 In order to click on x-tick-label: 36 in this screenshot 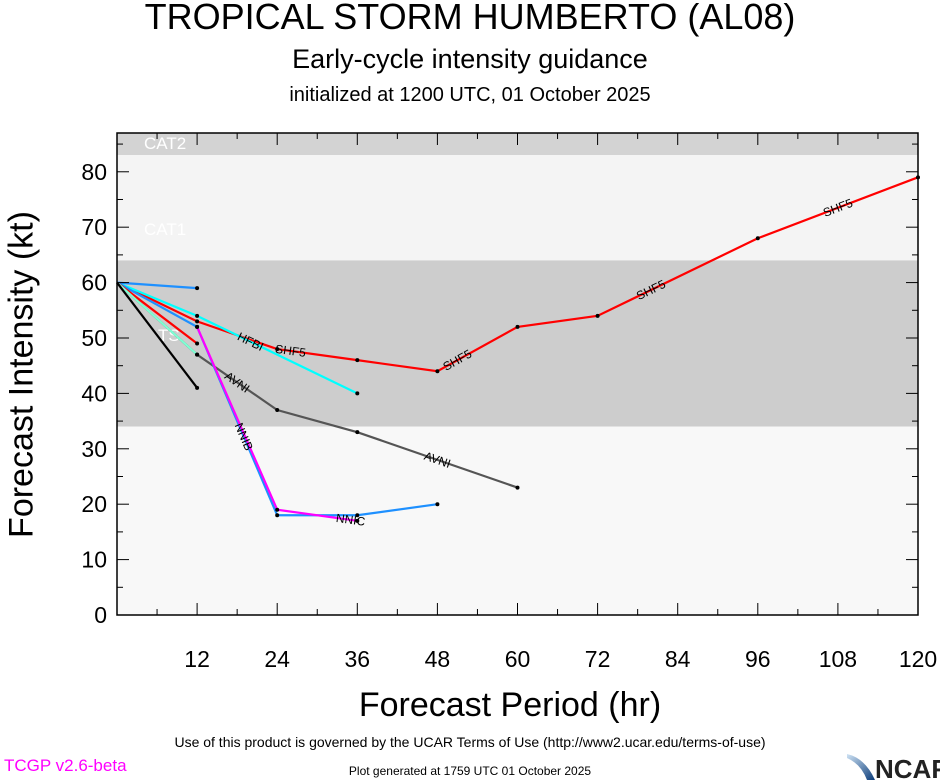, I will do `click(358, 659)`.